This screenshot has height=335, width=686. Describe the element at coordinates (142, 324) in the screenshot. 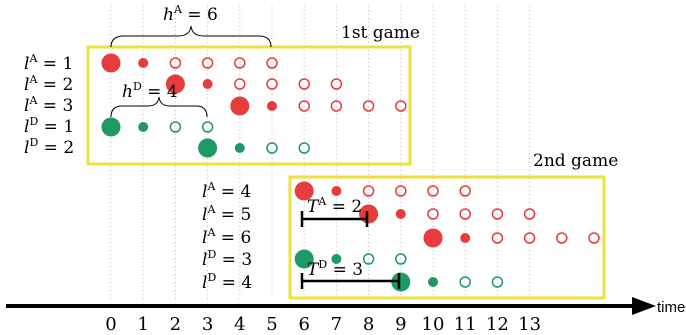

I see `tick-label-1: 1` at that location.